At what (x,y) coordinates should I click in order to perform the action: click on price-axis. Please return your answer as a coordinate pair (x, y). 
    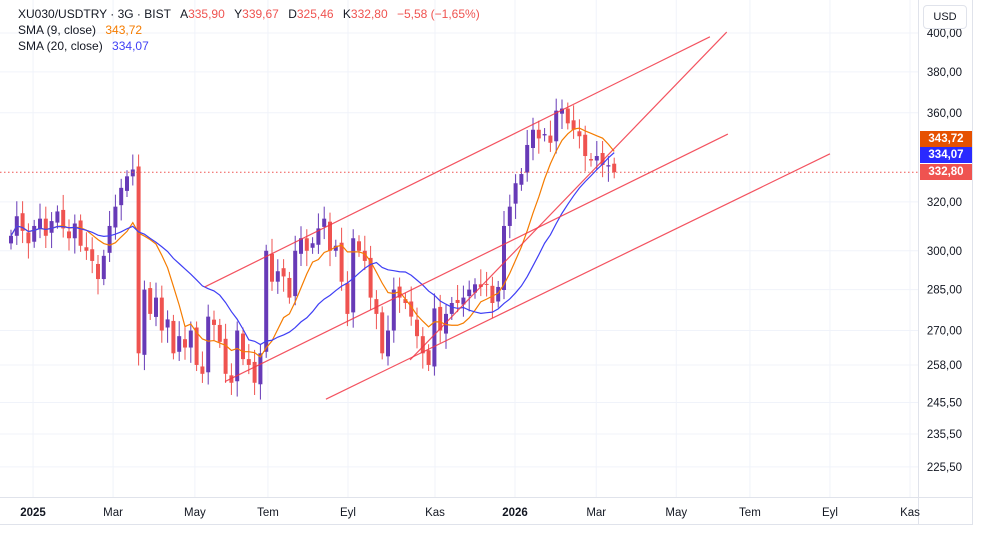
    Looking at the image, I should click on (945, 262).